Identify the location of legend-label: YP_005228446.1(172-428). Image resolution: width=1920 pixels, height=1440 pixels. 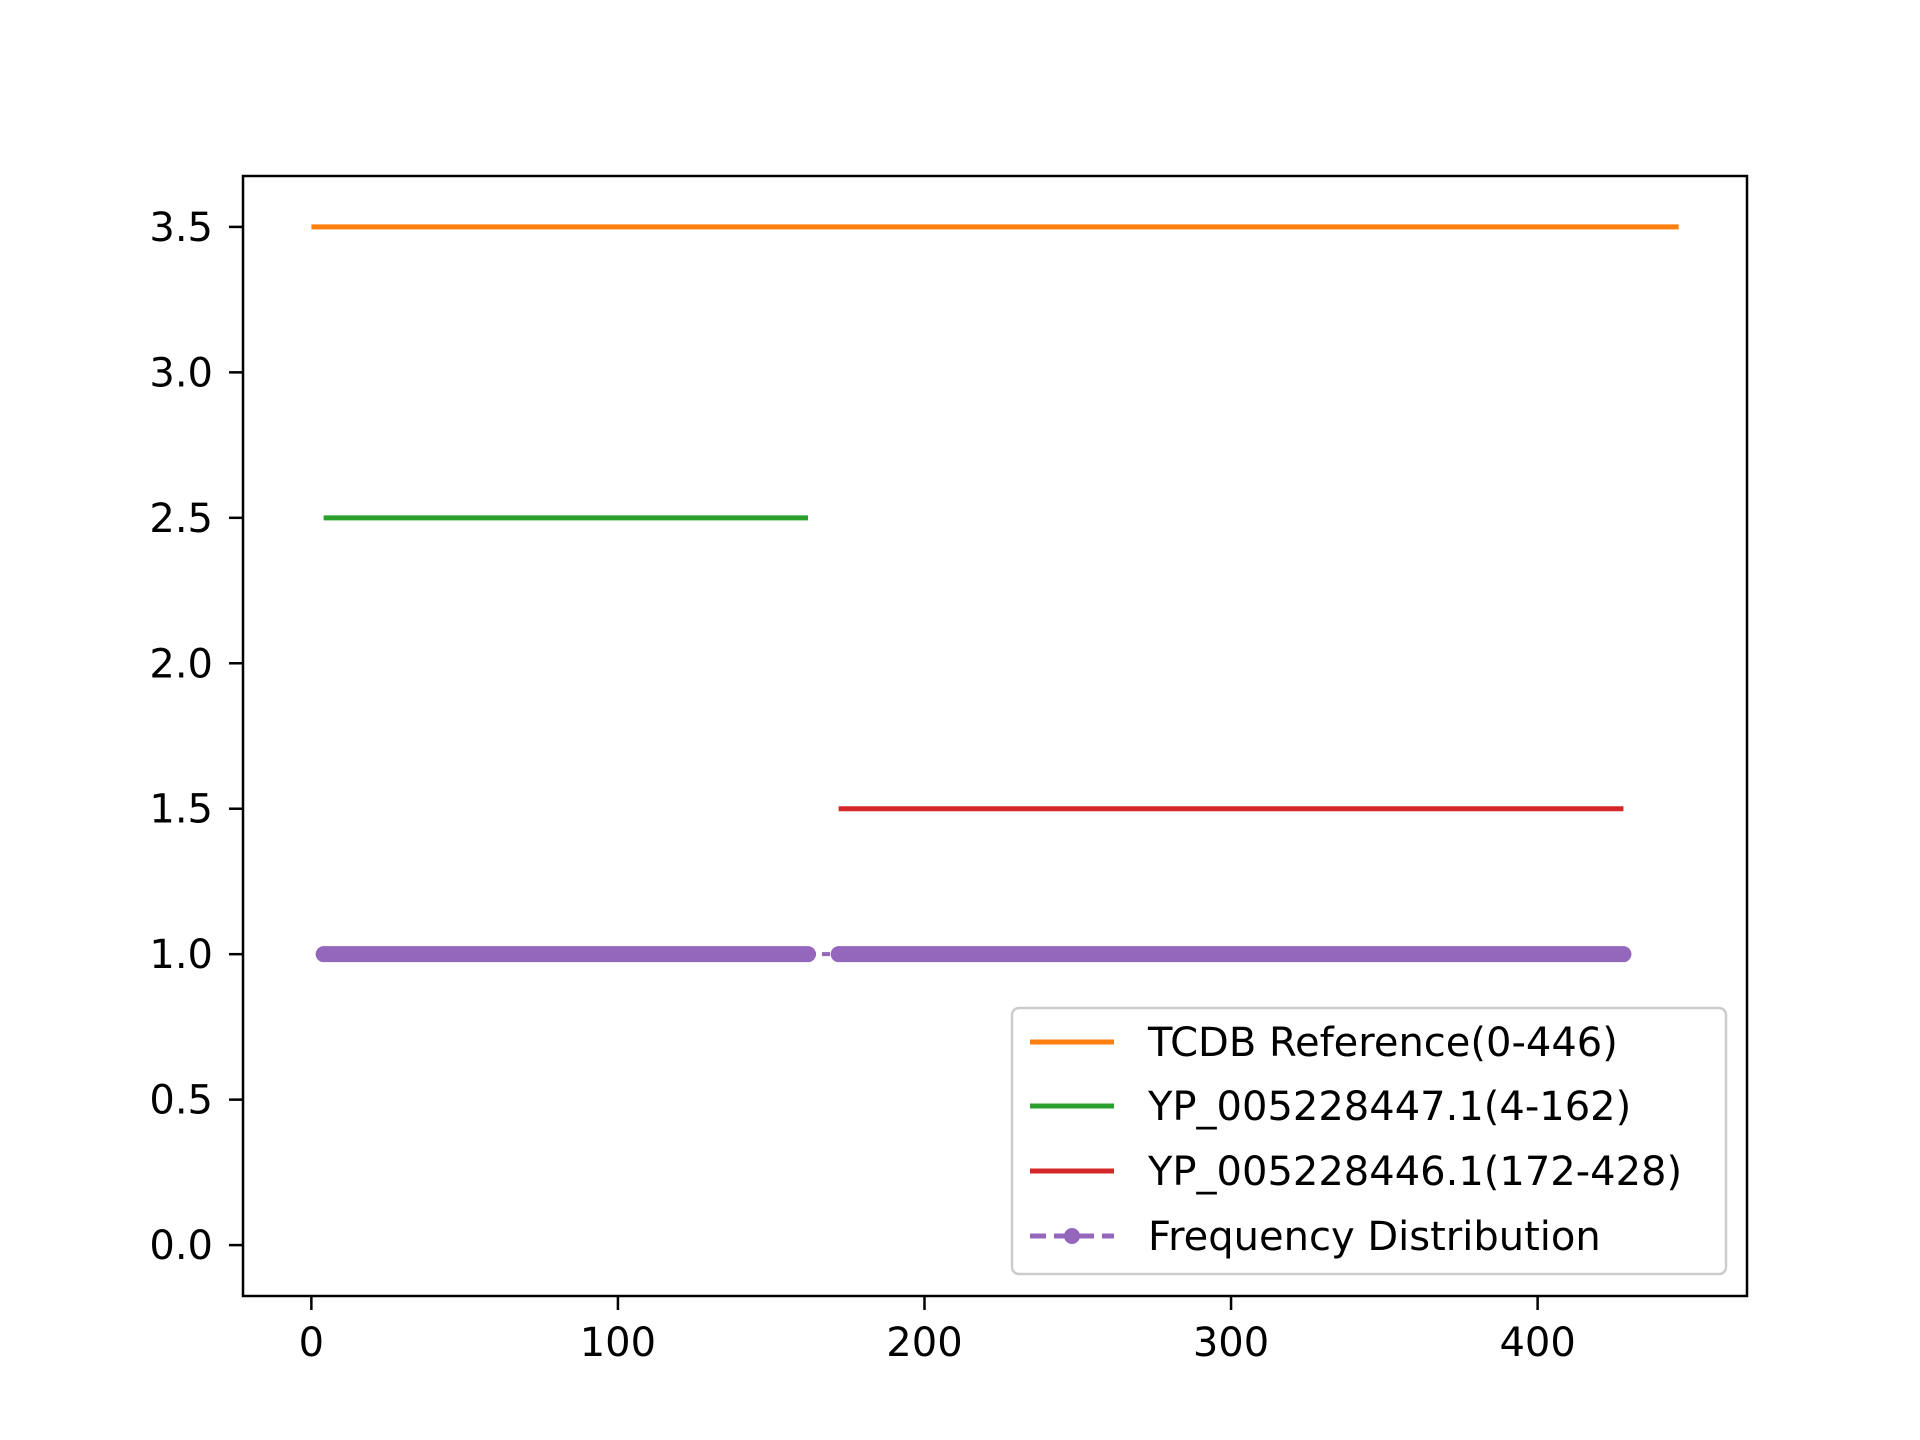
(1414, 1172).